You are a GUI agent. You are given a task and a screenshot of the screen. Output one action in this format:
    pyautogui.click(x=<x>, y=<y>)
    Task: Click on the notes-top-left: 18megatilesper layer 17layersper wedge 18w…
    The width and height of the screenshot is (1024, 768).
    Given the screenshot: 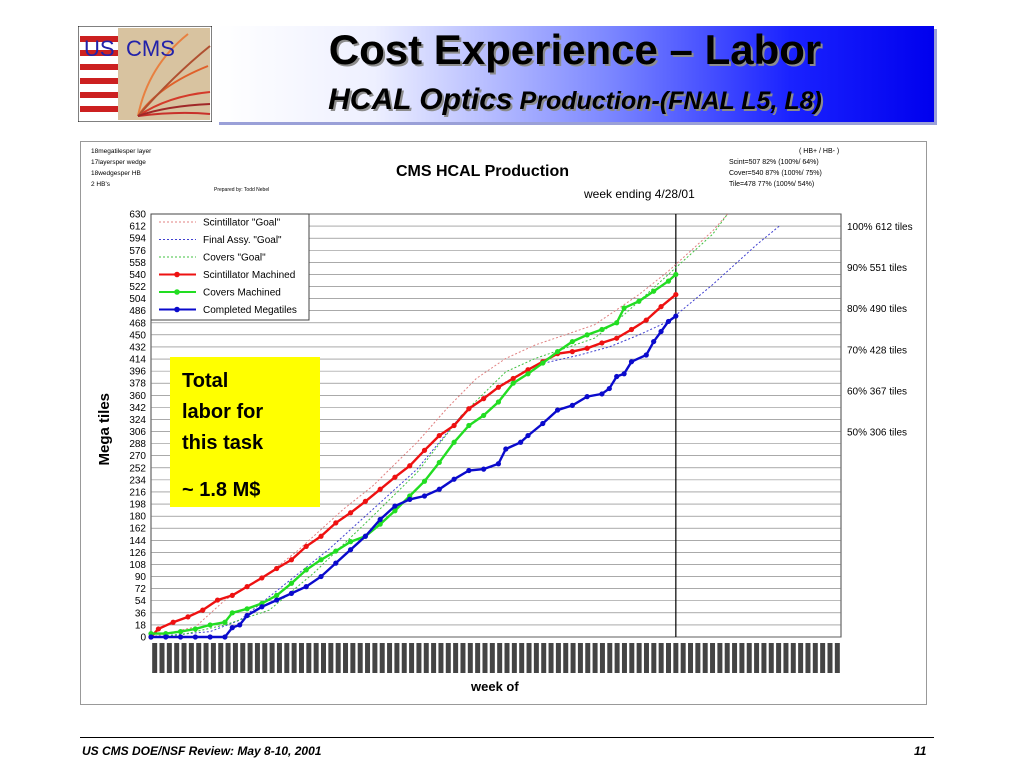 What is the action you would take?
    pyautogui.click(x=121, y=168)
    